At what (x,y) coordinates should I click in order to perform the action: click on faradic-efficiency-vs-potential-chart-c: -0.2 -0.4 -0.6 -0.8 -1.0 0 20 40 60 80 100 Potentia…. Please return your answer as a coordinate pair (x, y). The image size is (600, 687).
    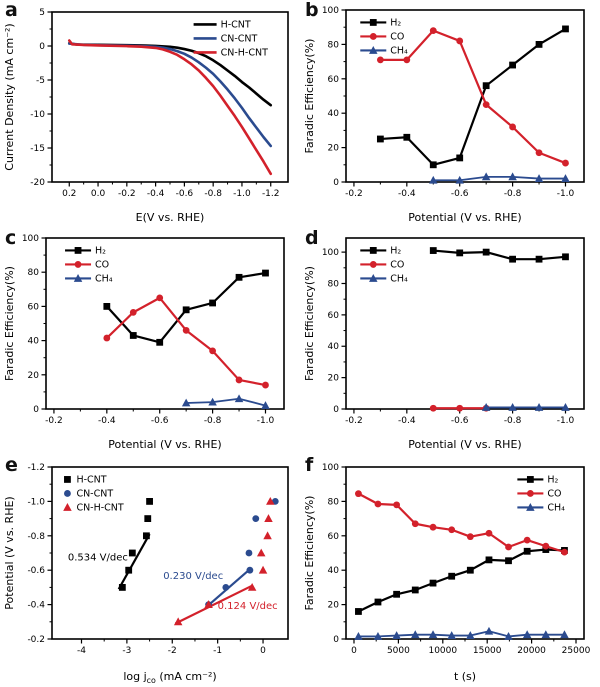
    Looking at the image, I should click on (144, 342).